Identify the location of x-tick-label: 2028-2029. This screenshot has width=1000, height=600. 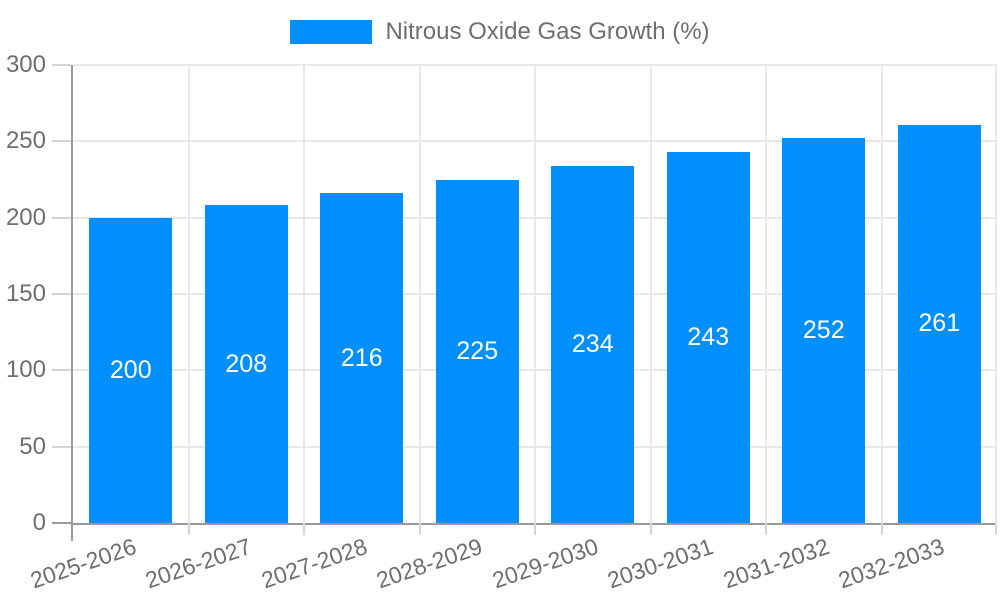
(429, 563).